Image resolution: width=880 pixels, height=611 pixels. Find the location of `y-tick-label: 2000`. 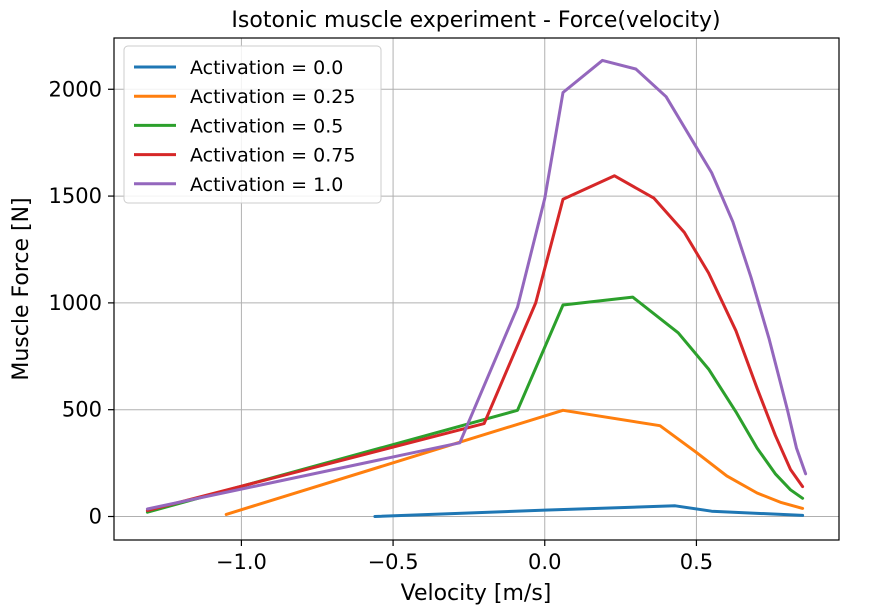

y-tick-label: 2000 is located at coordinates (75, 89).